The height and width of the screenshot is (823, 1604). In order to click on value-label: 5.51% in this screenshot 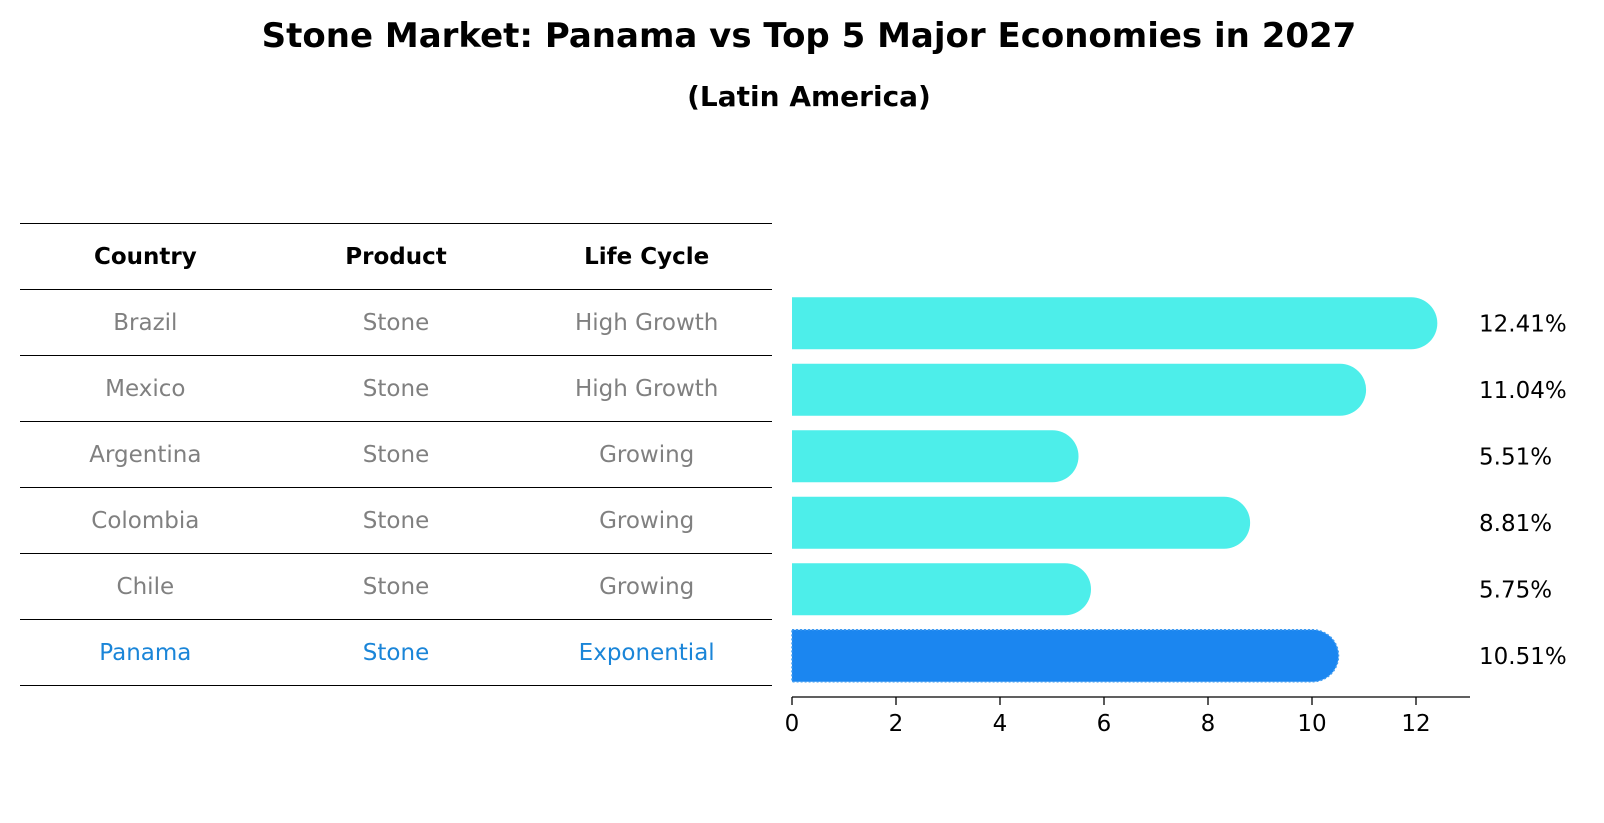, I will do `click(1515, 457)`.